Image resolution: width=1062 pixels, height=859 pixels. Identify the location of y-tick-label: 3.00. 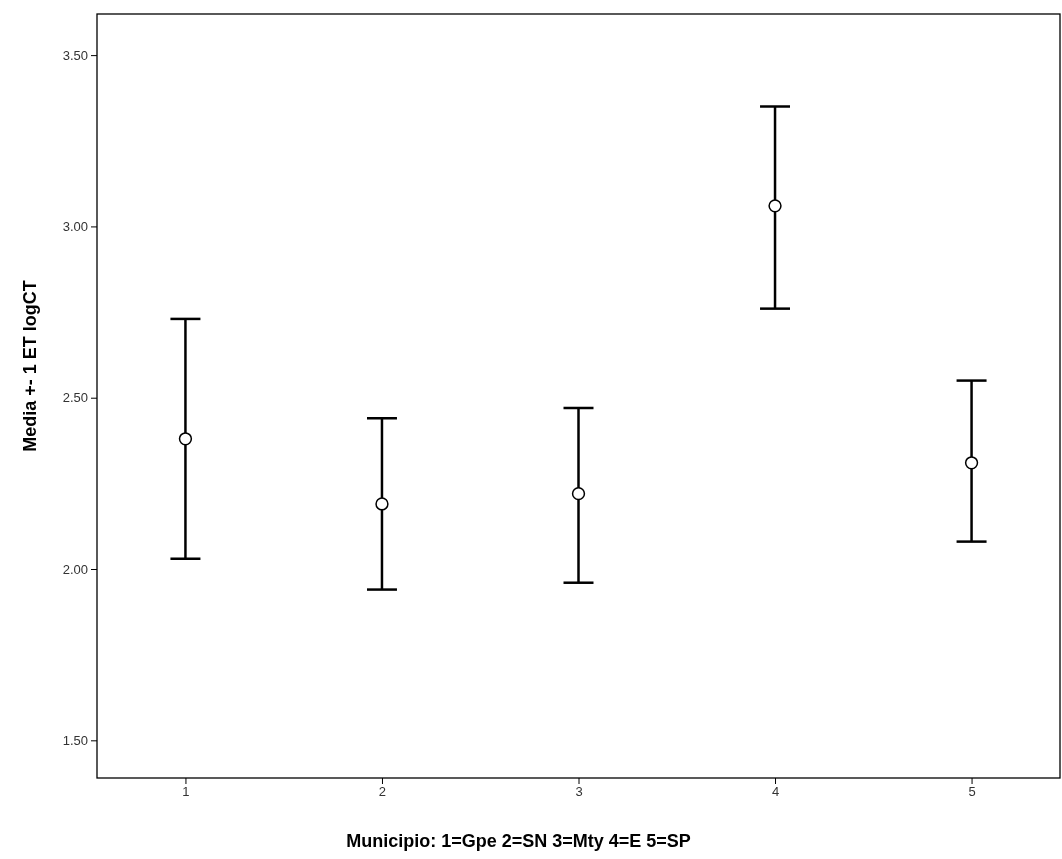
(75, 227).